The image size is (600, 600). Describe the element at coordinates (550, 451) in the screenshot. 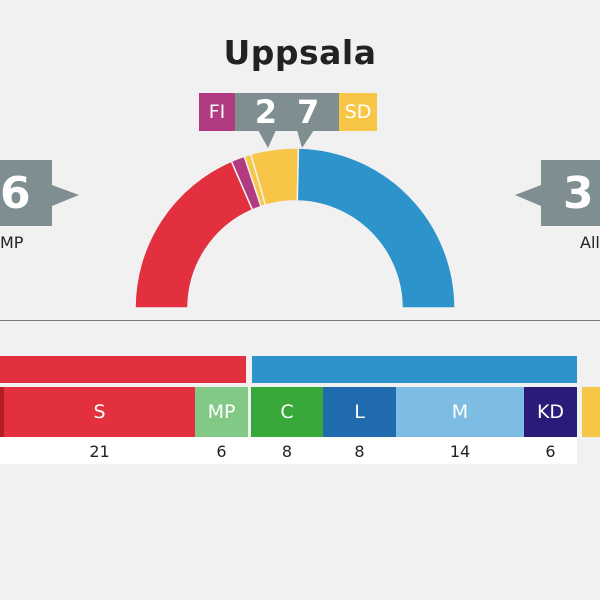

I see `value-label-kd: 6` at that location.